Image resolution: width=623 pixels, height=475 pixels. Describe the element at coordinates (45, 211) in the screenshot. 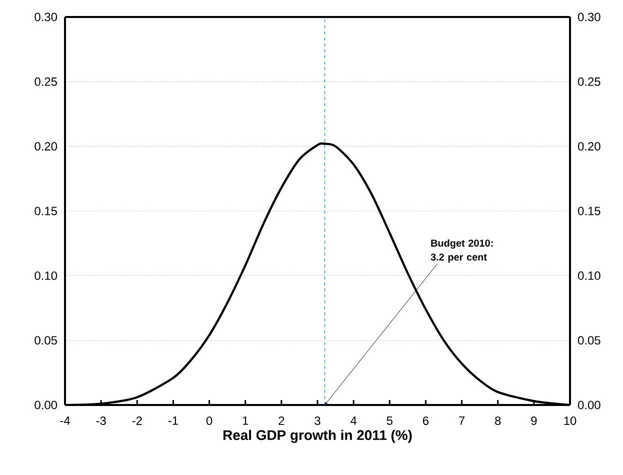

I see `y-tick-label: 0.15` at that location.